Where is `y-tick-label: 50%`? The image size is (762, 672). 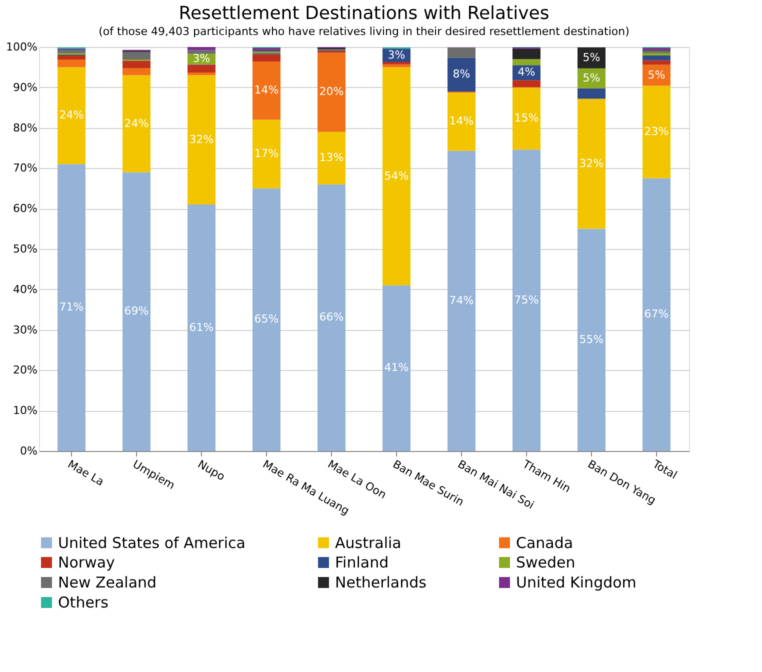
y-tick-label: 50% is located at coordinates (25, 249).